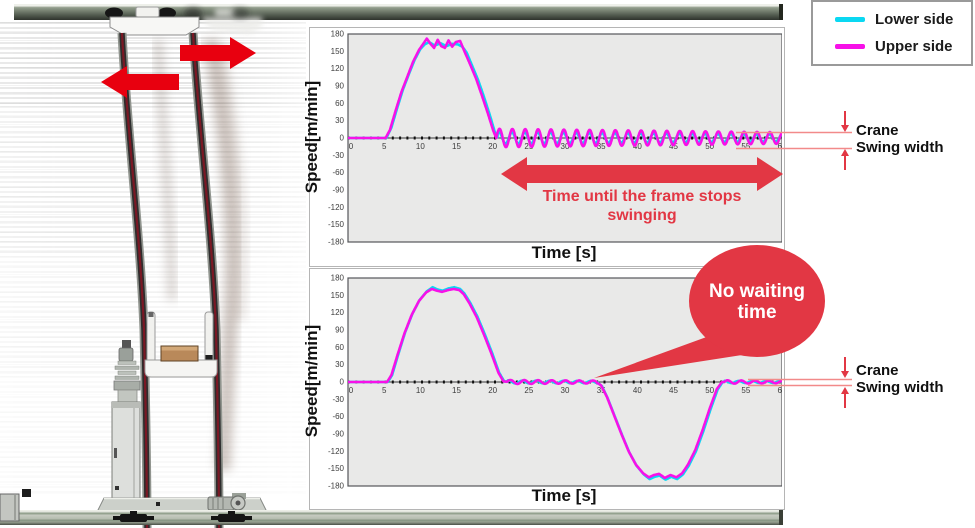  I want to click on drive-wheel-unit, so click(226, 502).